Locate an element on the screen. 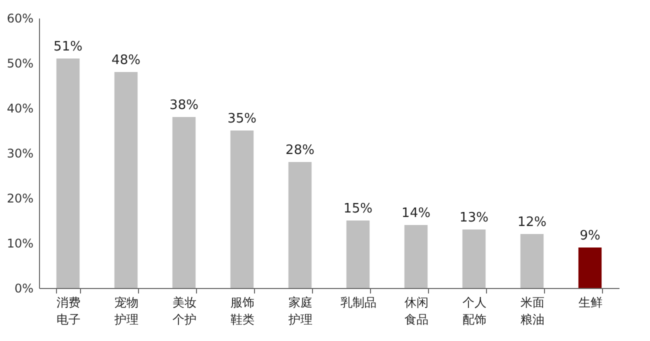 This screenshot has height=341, width=650. x-tick-label: 休闲食品 is located at coordinates (416, 311).